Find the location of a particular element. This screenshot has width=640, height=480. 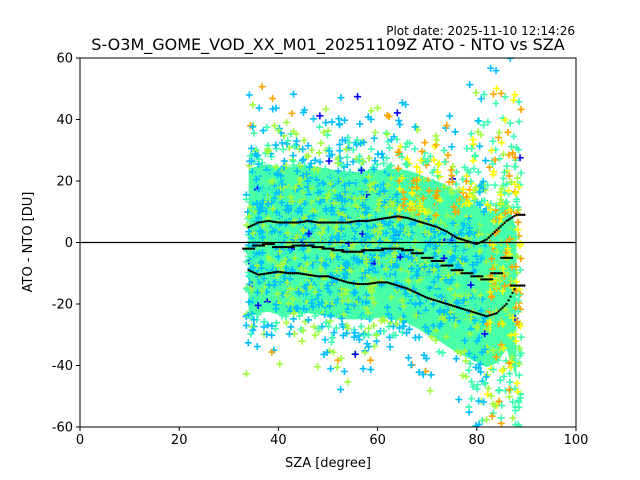

x-tick-label: 20 is located at coordinates (179, 440).